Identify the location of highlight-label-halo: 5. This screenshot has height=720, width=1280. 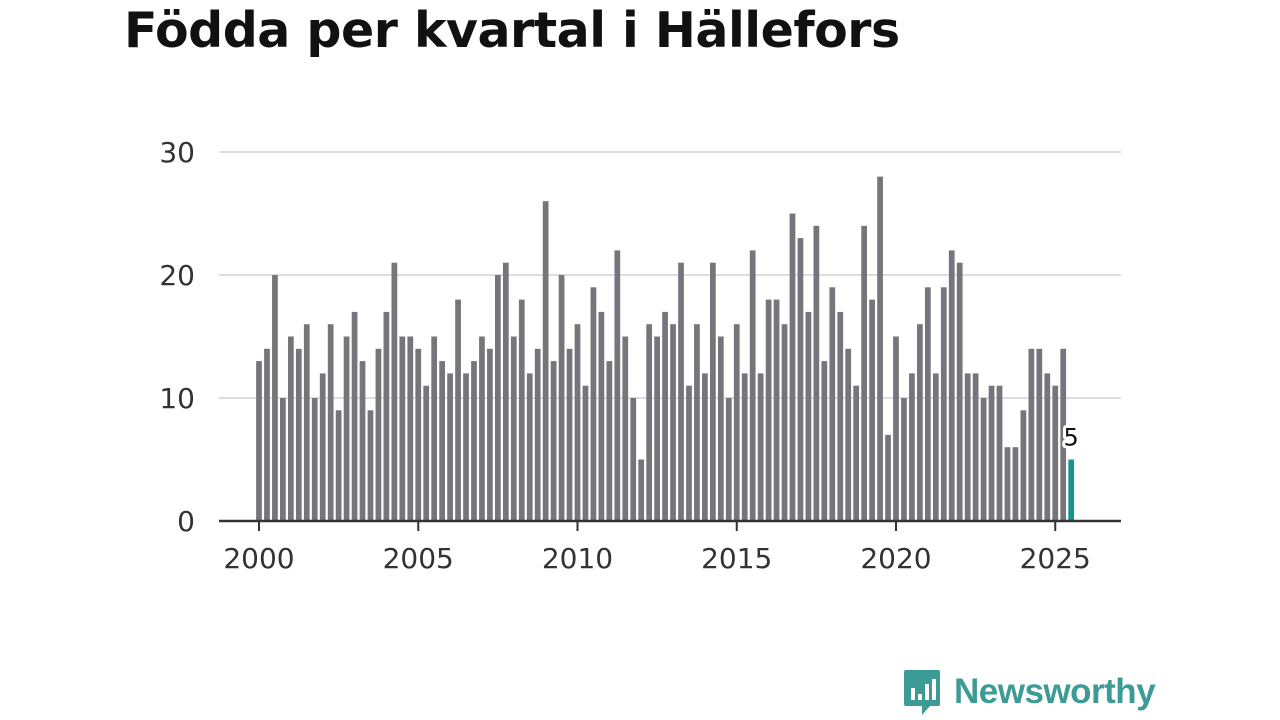
(1071, 438).